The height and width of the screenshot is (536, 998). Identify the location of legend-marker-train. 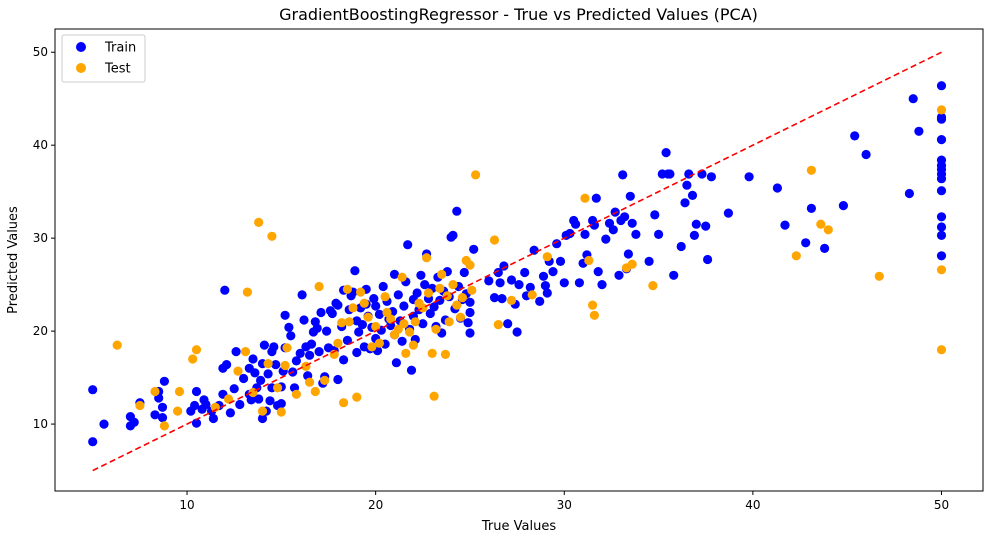
(81, 47).